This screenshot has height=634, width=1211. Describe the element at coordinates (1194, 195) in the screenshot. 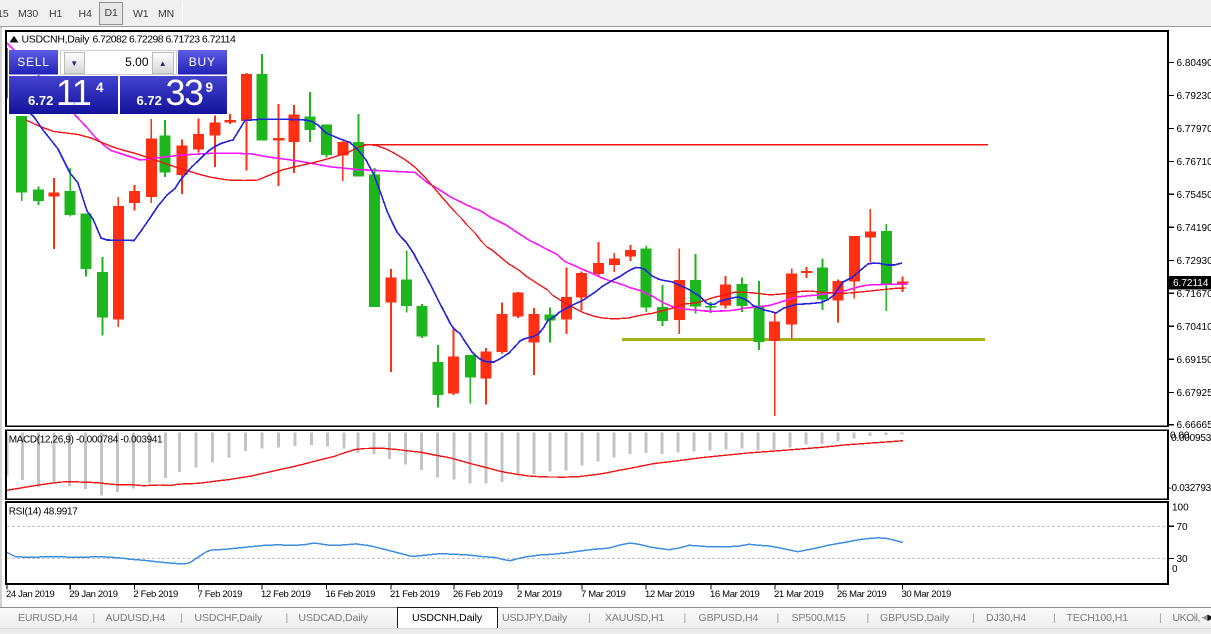

I see `svg-text: 6.75450` at that location.